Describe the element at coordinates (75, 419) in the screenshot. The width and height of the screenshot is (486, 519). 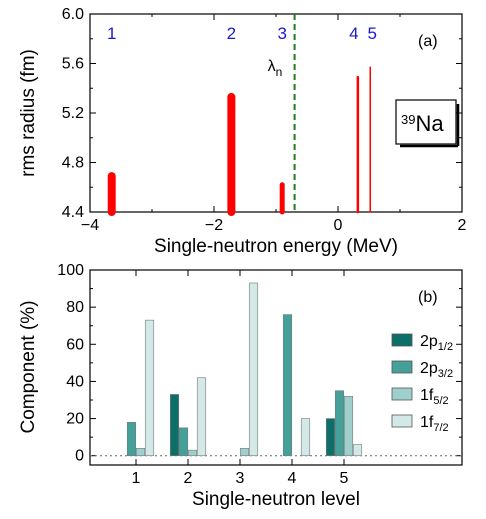
I see `panel-b-y-tick-label: 20` at that location.